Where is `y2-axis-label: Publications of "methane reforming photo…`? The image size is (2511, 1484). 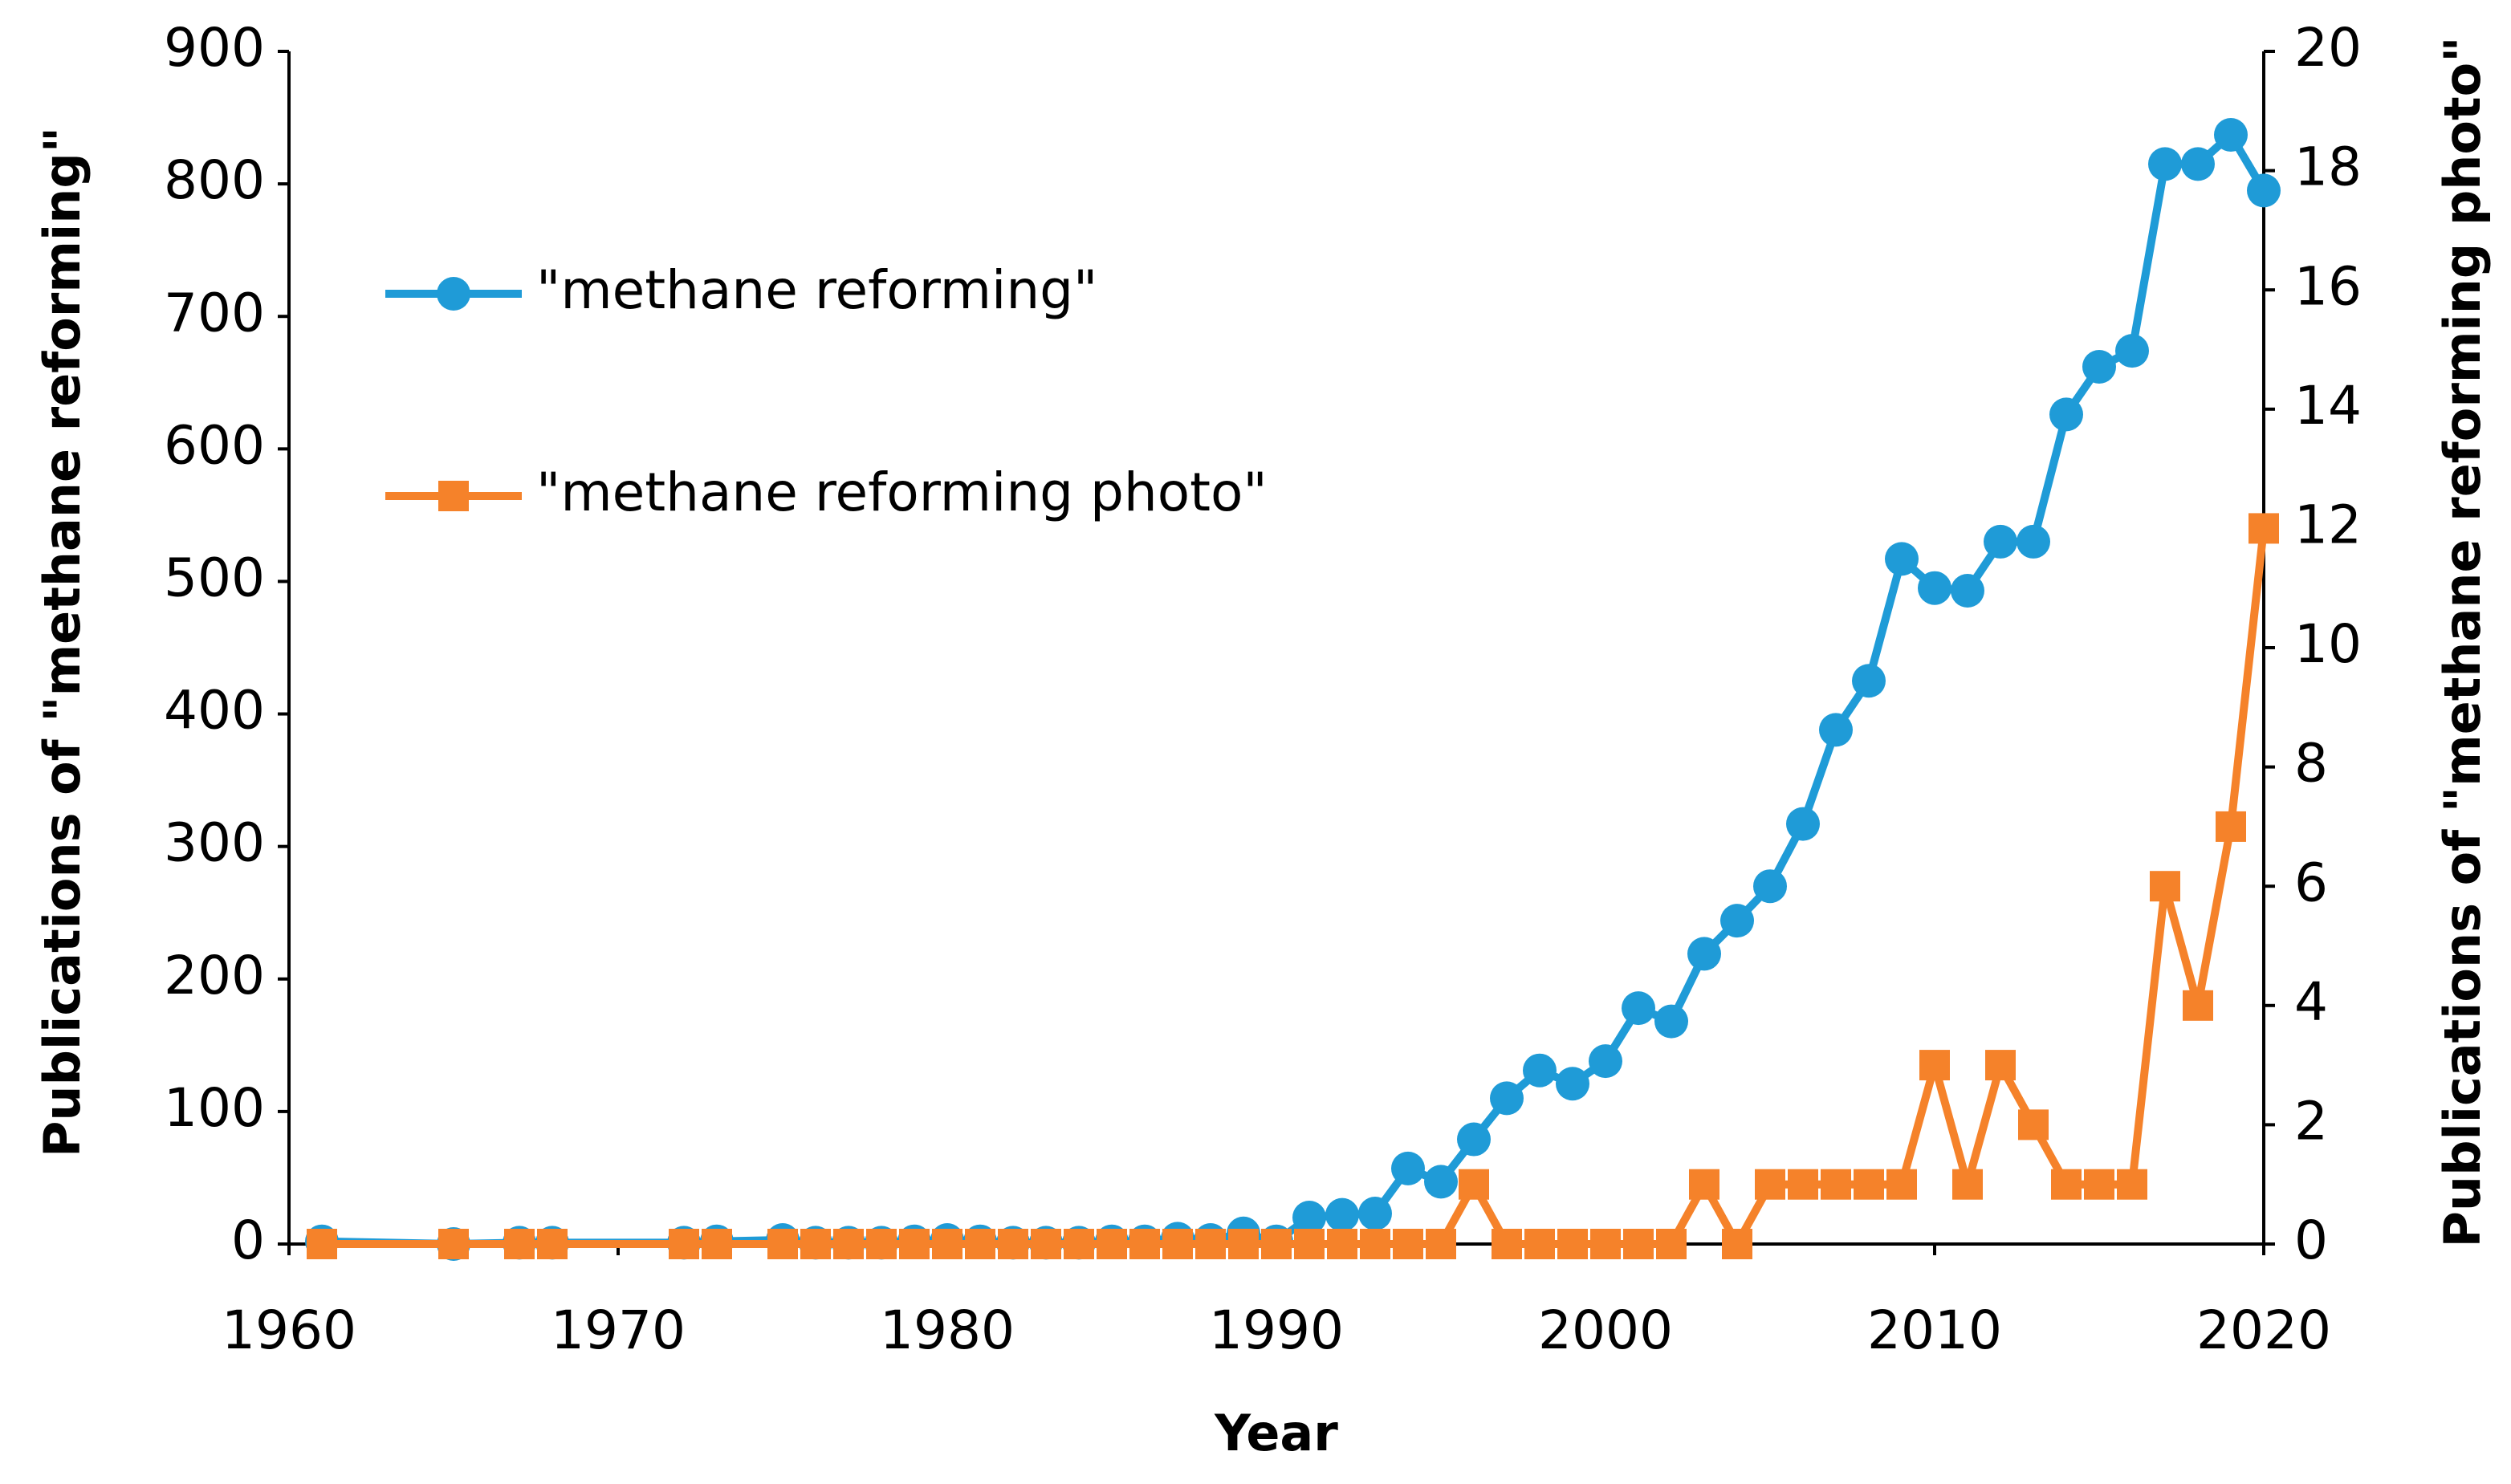 y2-axis-label: Publications of "methane reforming photo… is located at coordinates (2462, 641).